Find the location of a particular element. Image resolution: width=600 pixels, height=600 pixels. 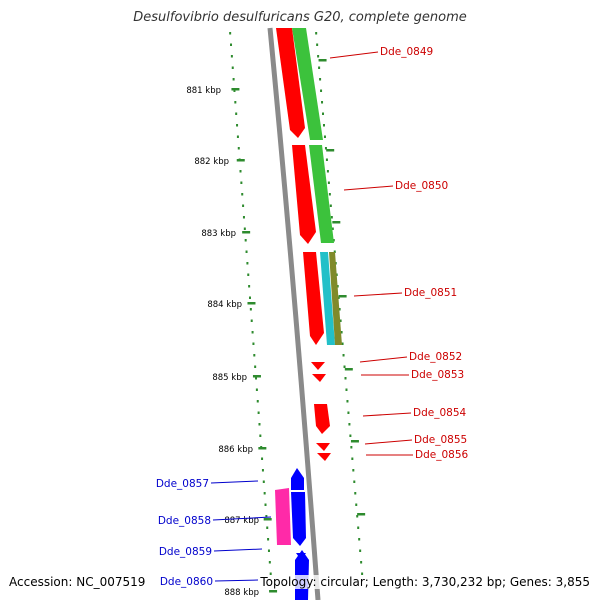

gene-label: Dde_0853 is located at coordinates (437, 375).